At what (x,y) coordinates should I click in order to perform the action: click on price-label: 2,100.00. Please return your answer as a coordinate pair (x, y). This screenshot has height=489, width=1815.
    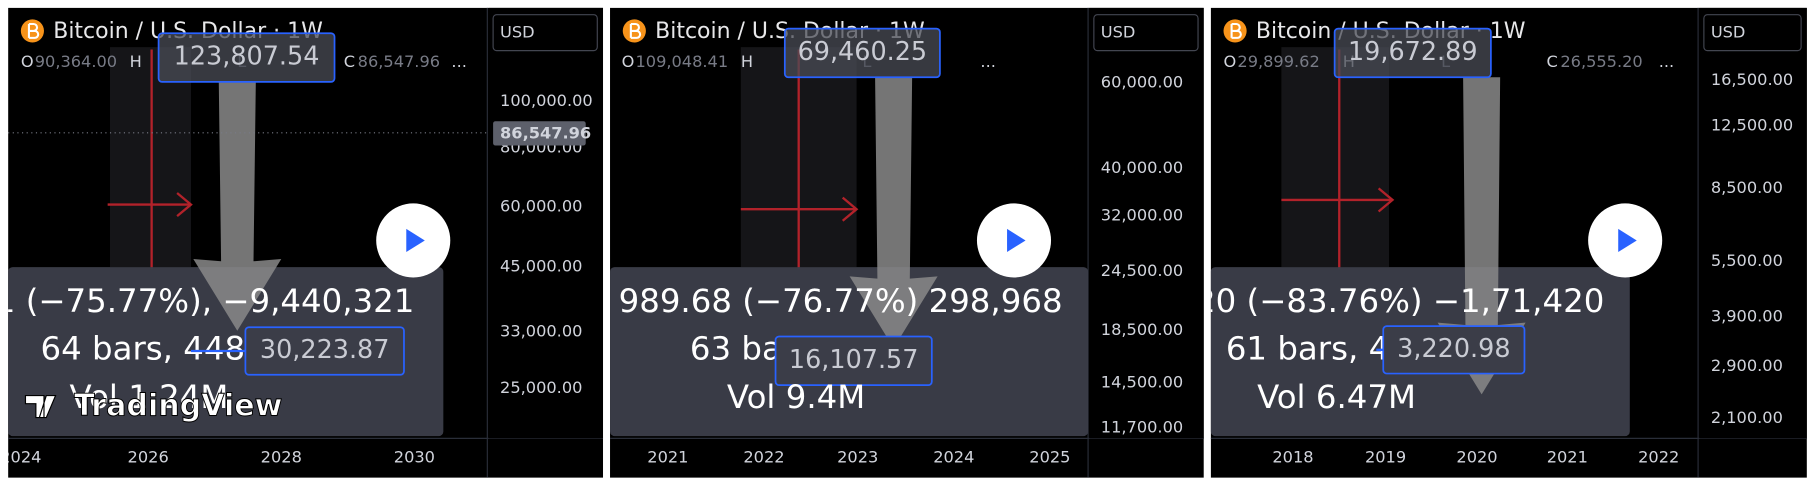
    Looking at the image, I should click on (1747, 417).